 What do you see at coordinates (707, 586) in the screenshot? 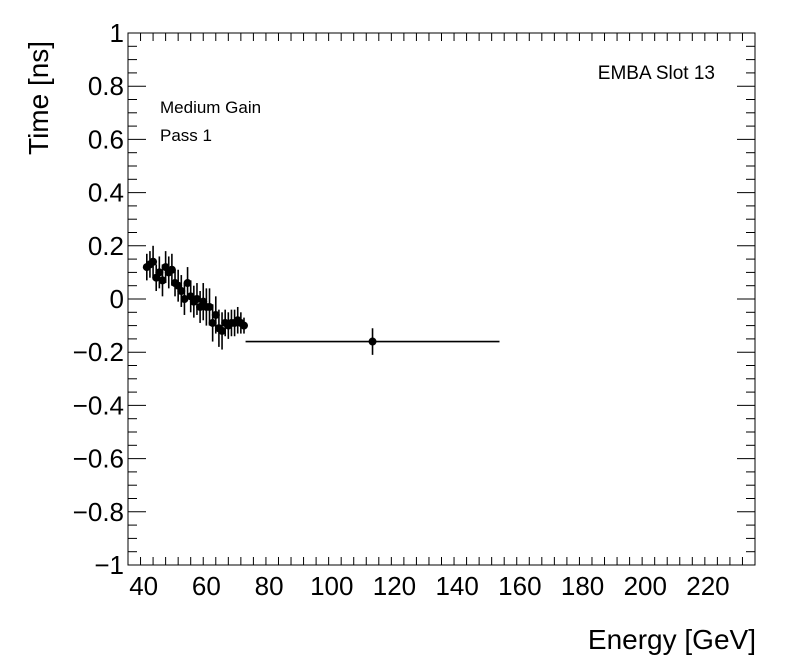
I see `x-tick-label: 220` at bounding box center [707, 586].